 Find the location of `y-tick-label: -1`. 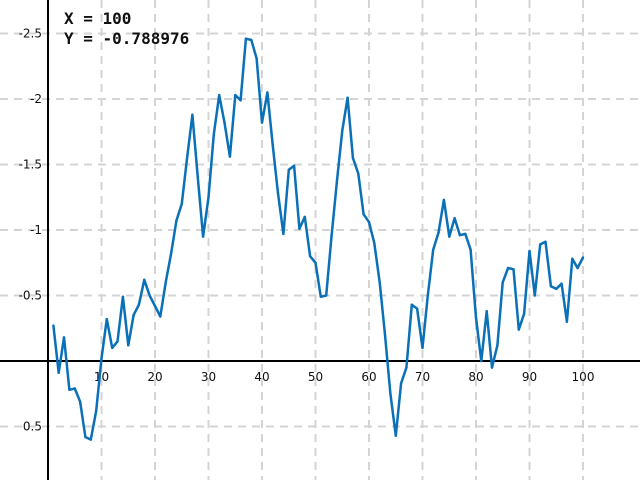

y-tick-label: -1 is located at coordinates (36, 230).